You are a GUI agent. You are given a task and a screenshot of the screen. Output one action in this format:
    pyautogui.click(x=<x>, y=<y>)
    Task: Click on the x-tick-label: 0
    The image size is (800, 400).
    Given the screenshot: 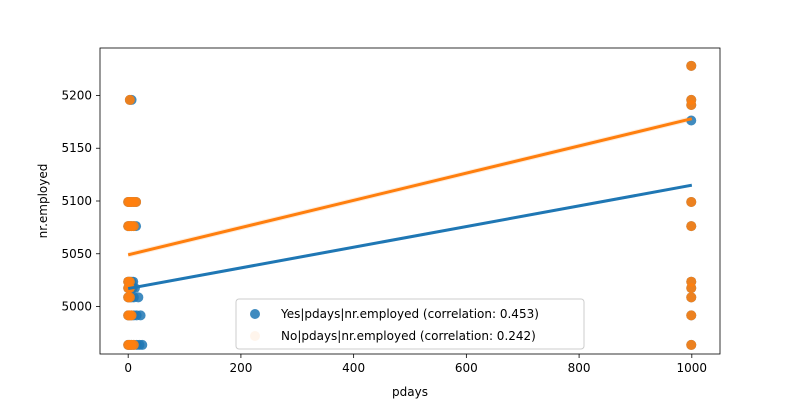 What is the action you would take?
    pyautogui.click(x=128, y=368)
    